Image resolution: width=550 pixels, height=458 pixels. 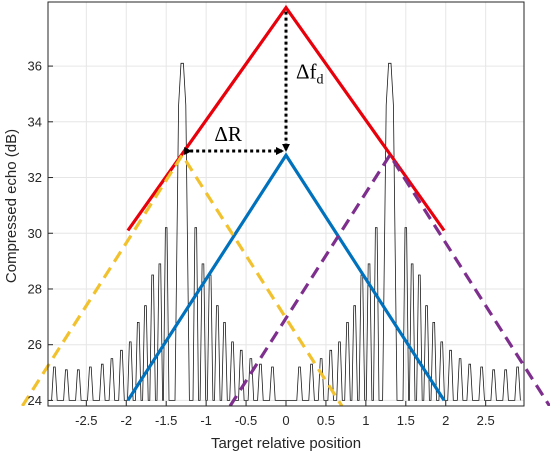 I want to click on annotations: ΔR Δfd, so click(x=254, y=83).